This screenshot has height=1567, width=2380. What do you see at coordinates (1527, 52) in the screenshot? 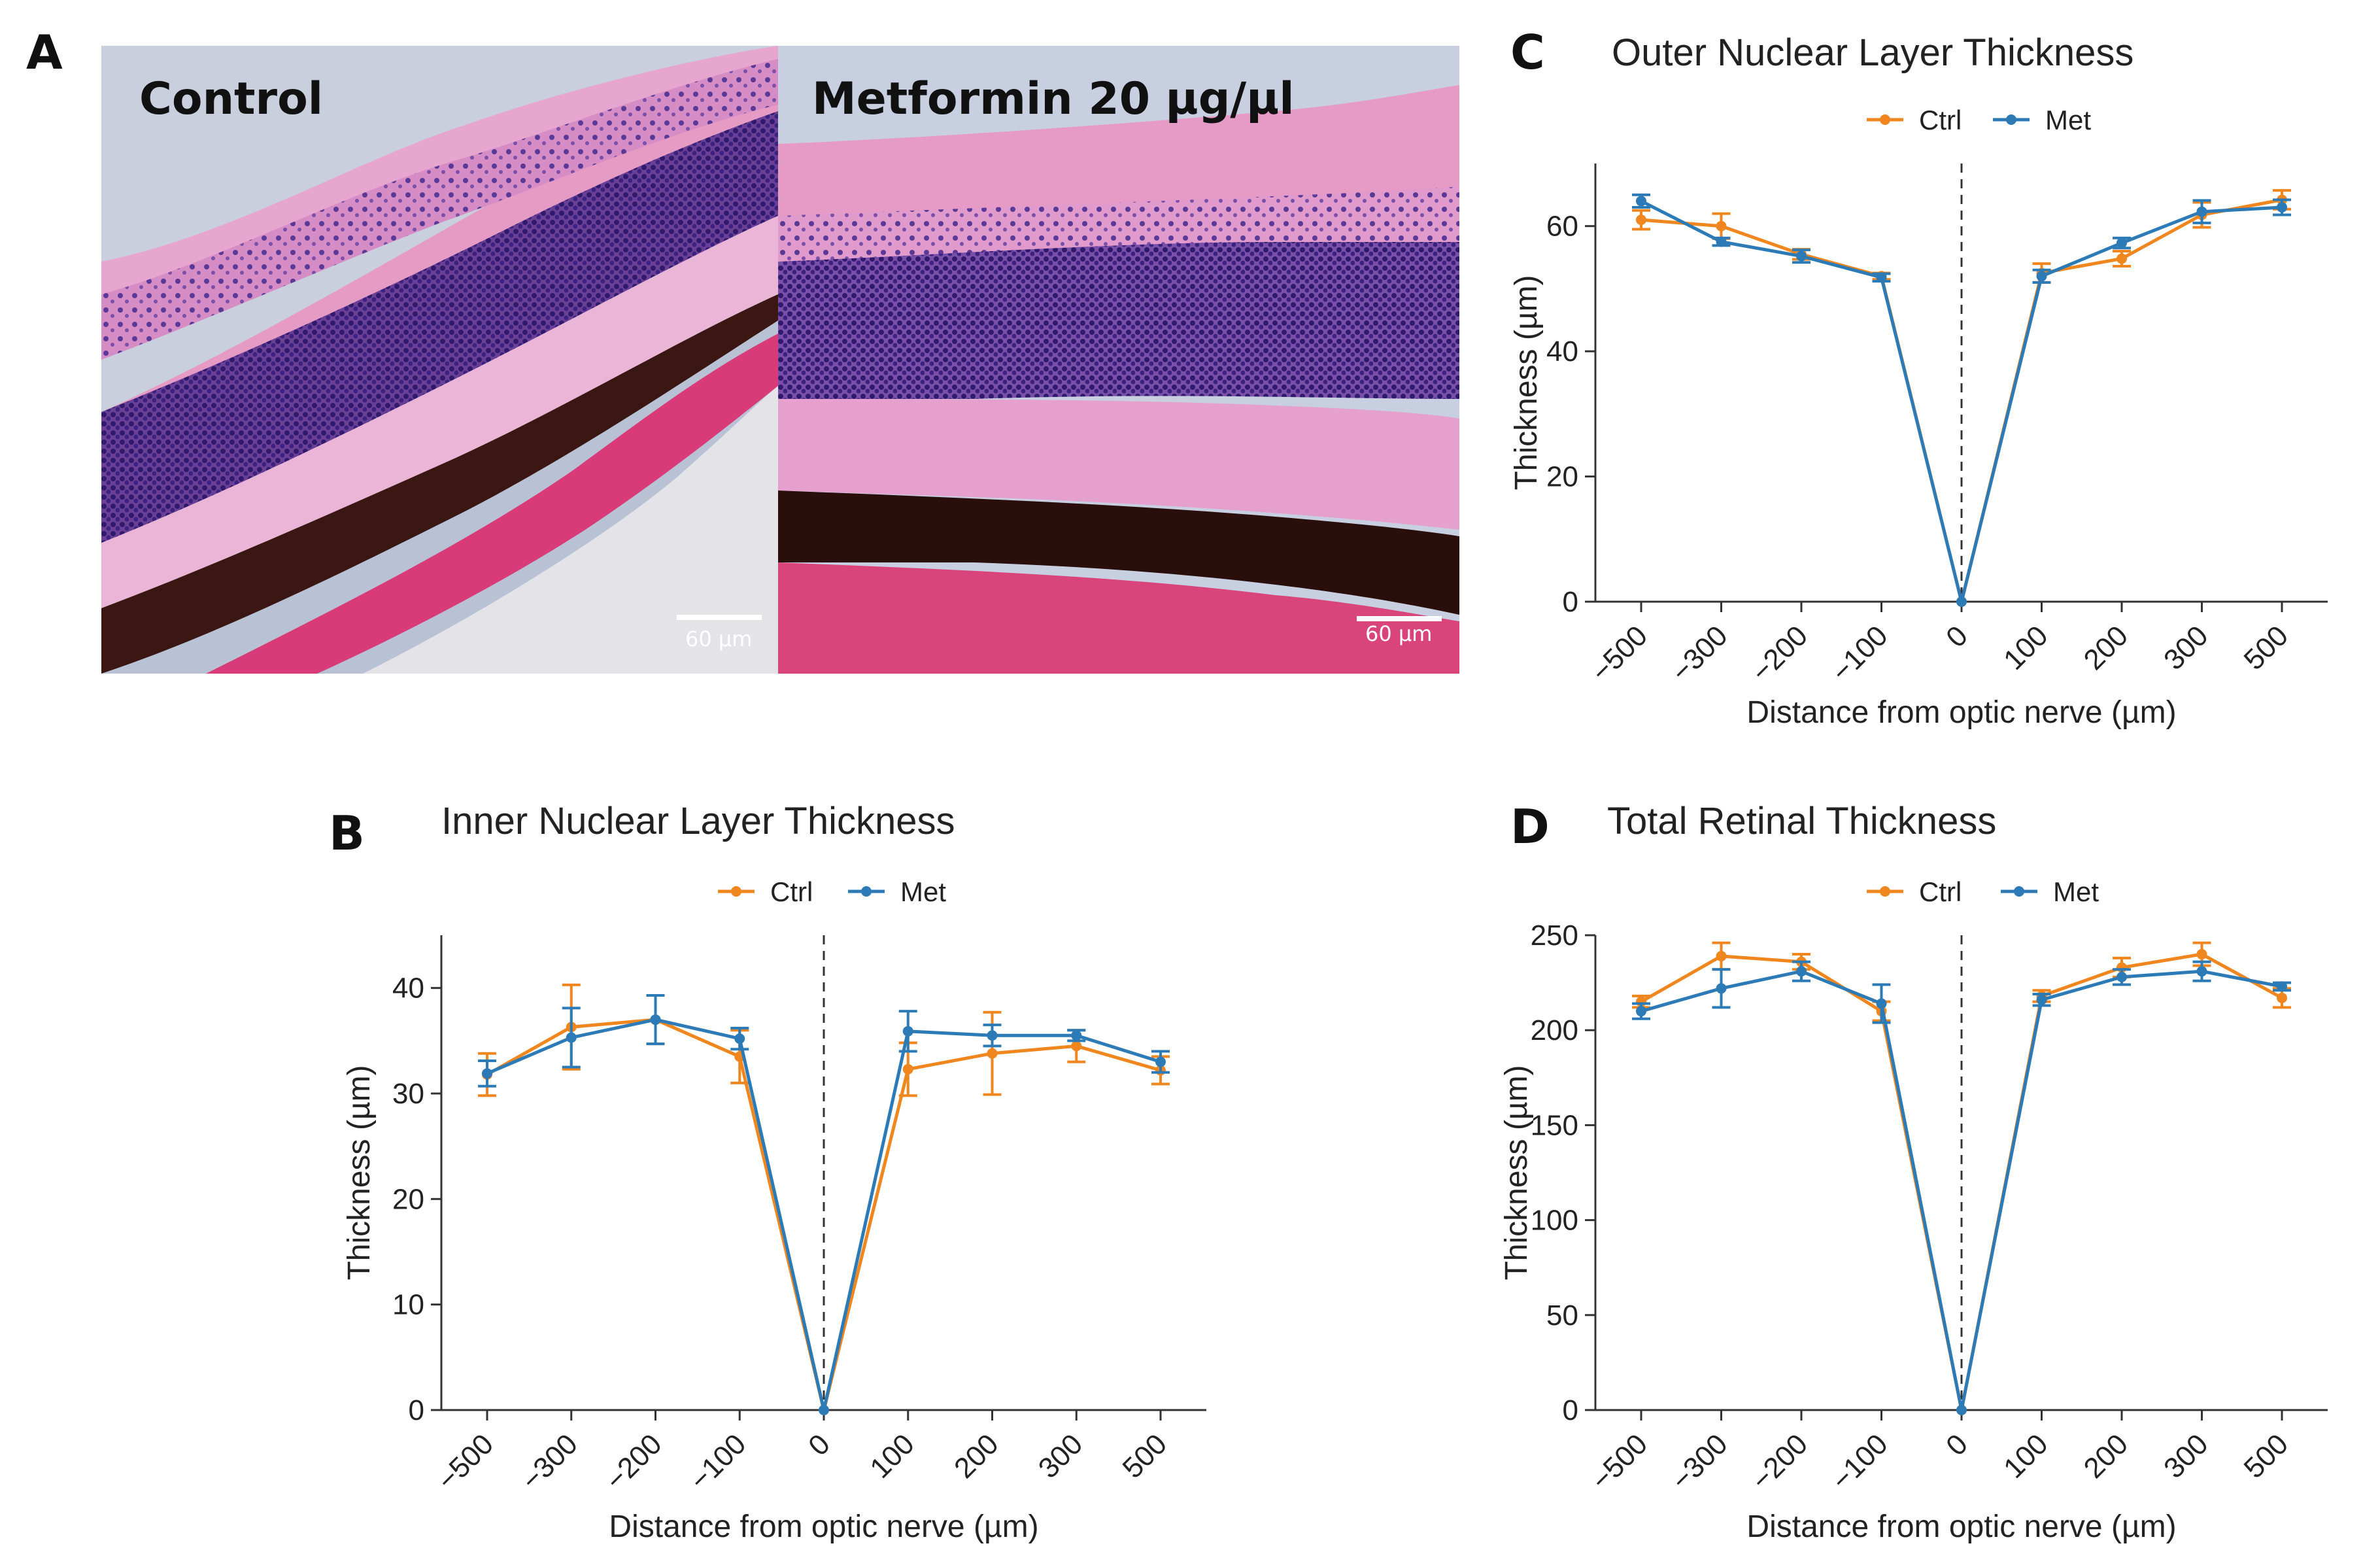
I see `panel-letter-c: C` at bounding box center [1527, 52].